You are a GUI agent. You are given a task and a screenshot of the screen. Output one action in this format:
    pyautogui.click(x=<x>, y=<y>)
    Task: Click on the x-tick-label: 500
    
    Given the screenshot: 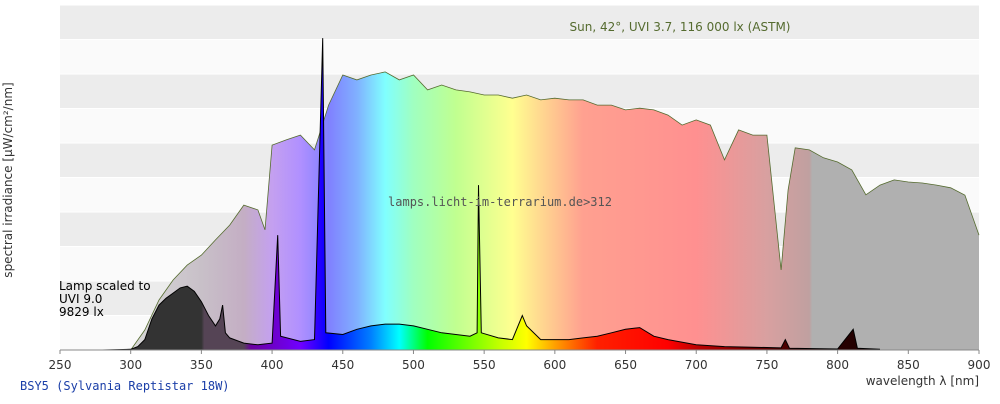 What is the action you would take?
    pyautogui.click(x=413, y=365)
    